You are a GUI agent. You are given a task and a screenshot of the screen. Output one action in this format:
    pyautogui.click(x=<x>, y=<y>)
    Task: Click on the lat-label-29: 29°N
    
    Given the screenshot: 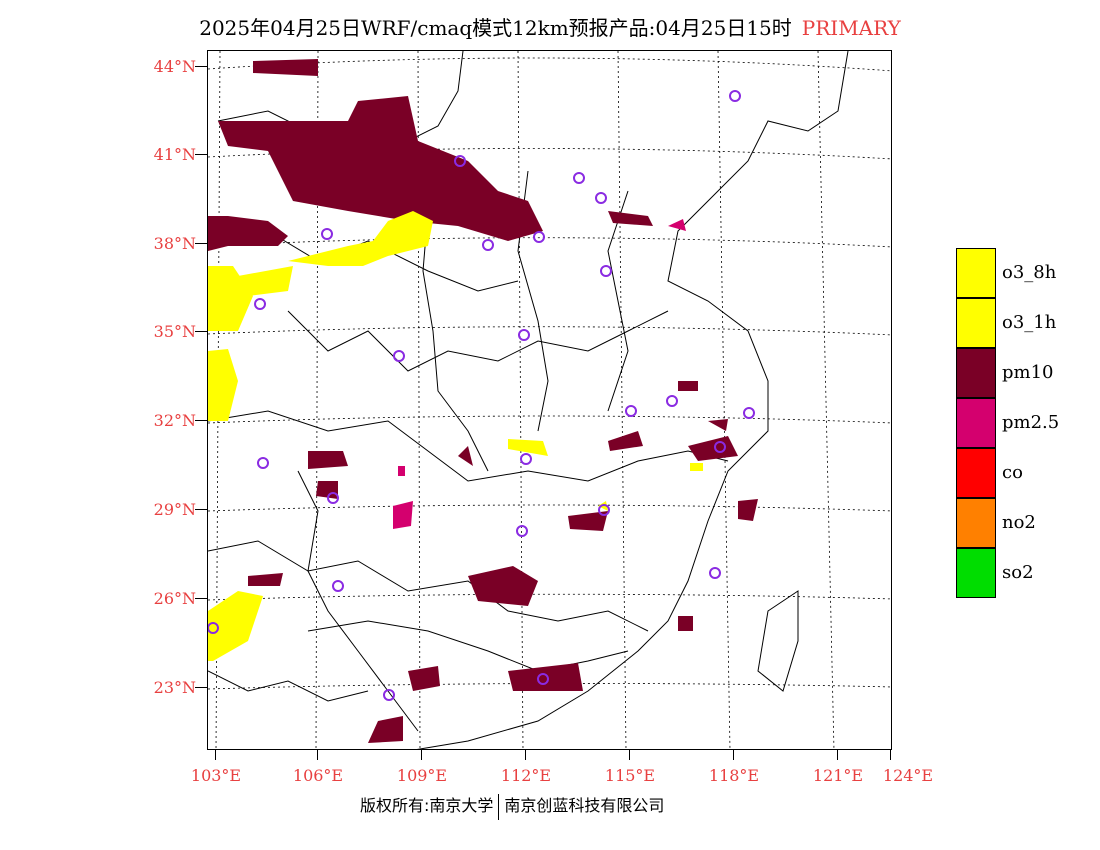 What is the action you would take?
    pyautogui.click(x=174, y=509)
    